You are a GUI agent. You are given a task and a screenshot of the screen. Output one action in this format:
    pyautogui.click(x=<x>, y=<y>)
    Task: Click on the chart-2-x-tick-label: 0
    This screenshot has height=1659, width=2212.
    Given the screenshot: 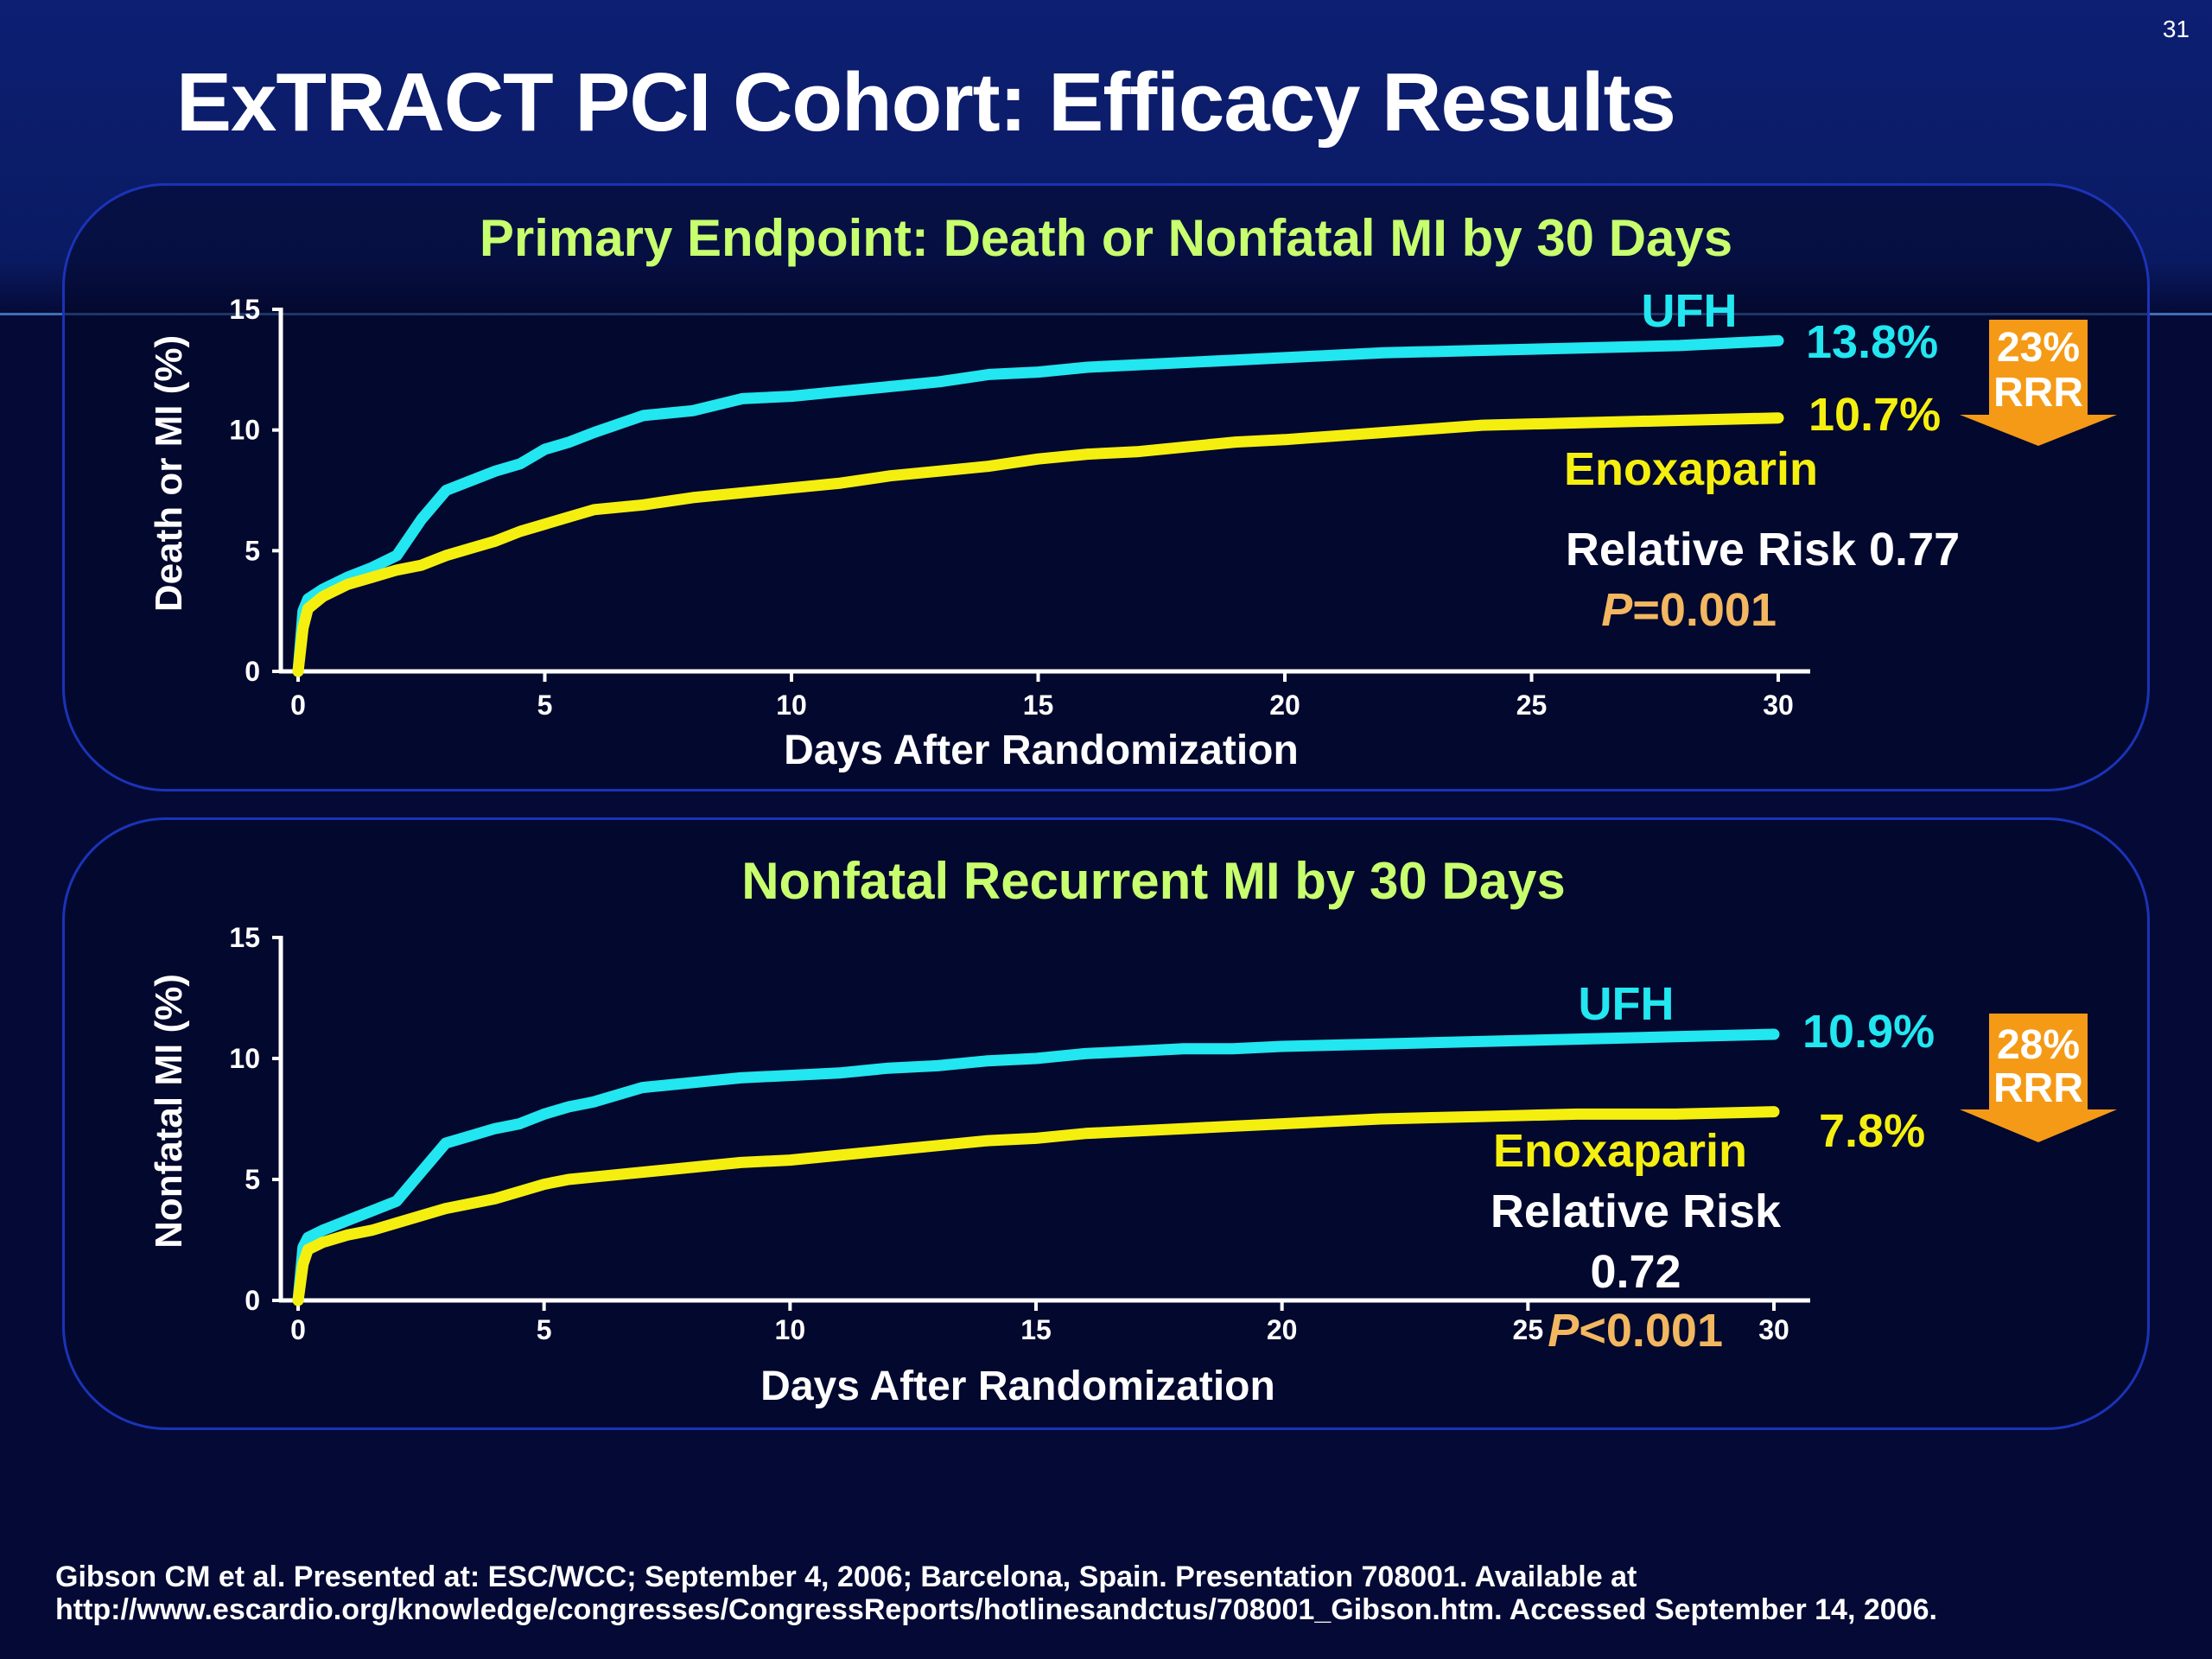 What is the action you would take?
    pyautogui.click(x=298, y=1329)
    